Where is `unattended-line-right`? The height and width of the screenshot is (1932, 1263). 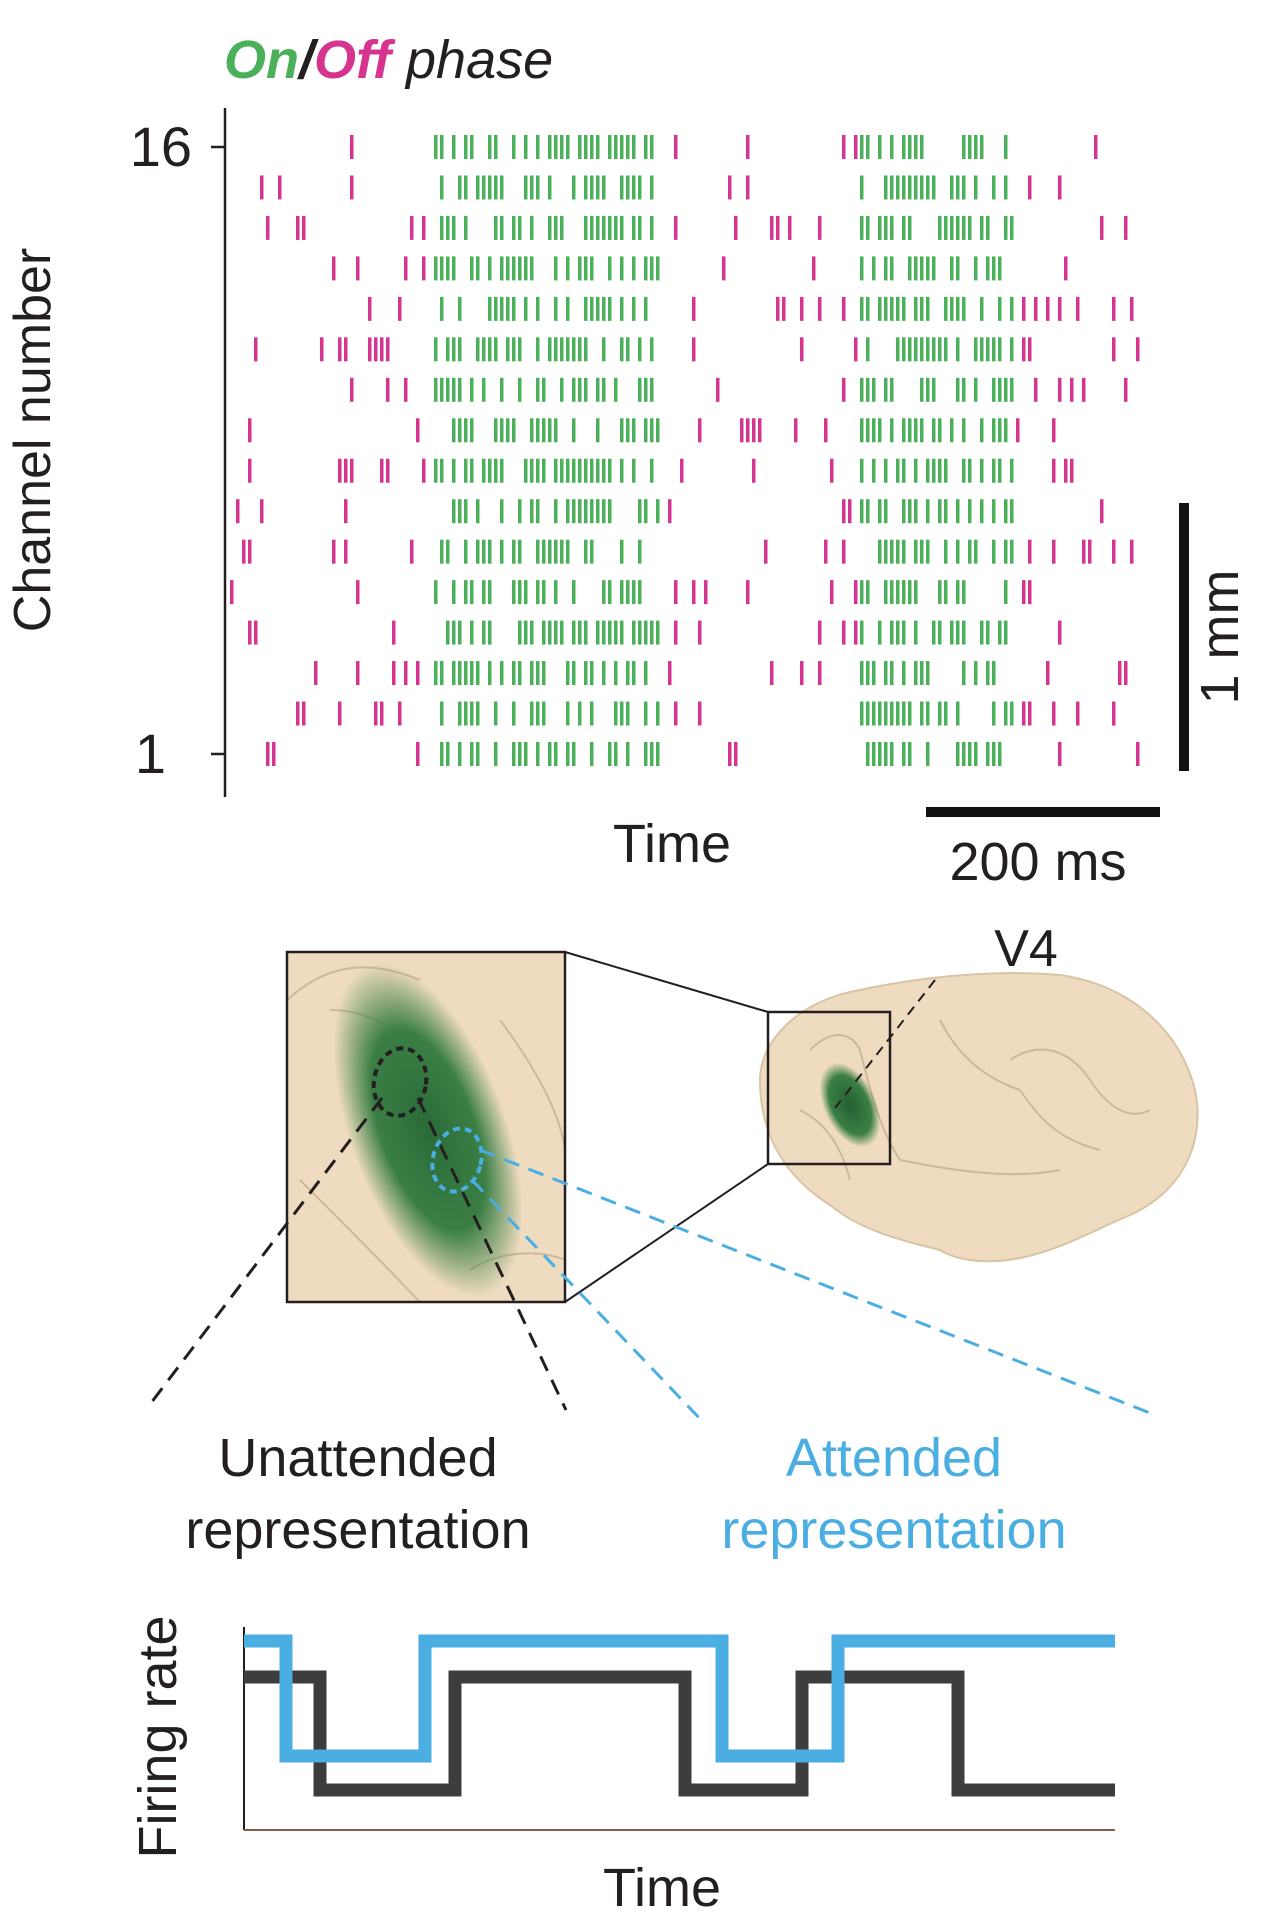 unattended-line-right is located at coordinates (492, 1254).